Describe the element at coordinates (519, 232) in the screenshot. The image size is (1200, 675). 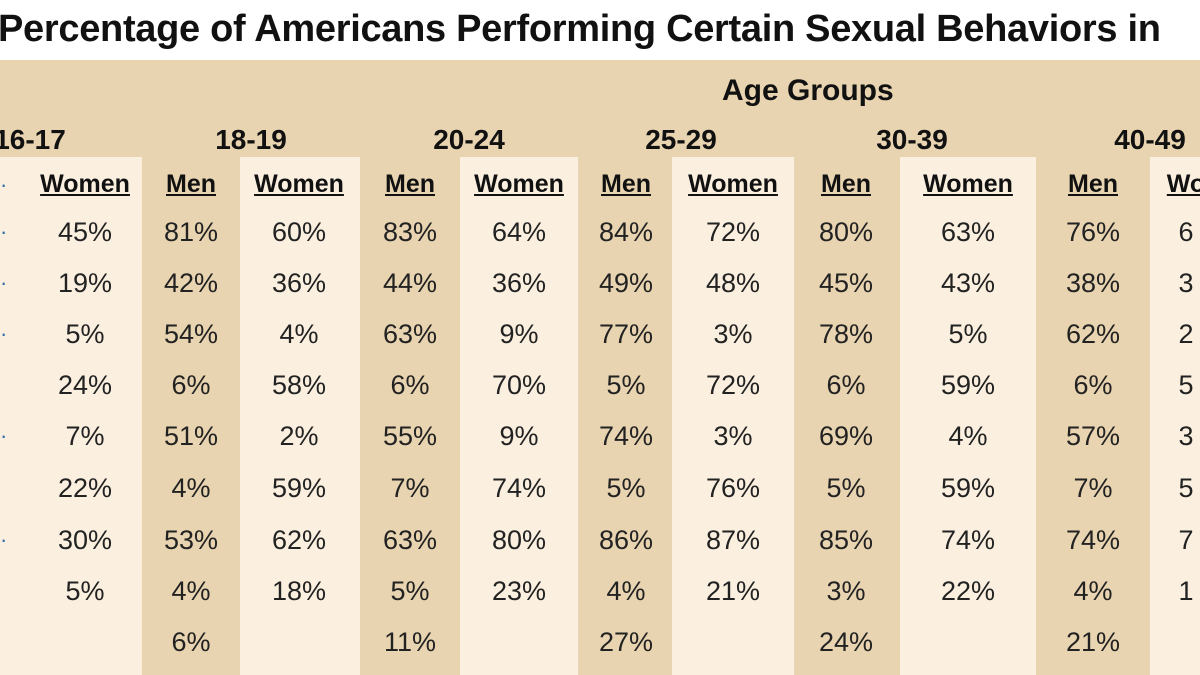
I see `table-cell: 64%` at that location.